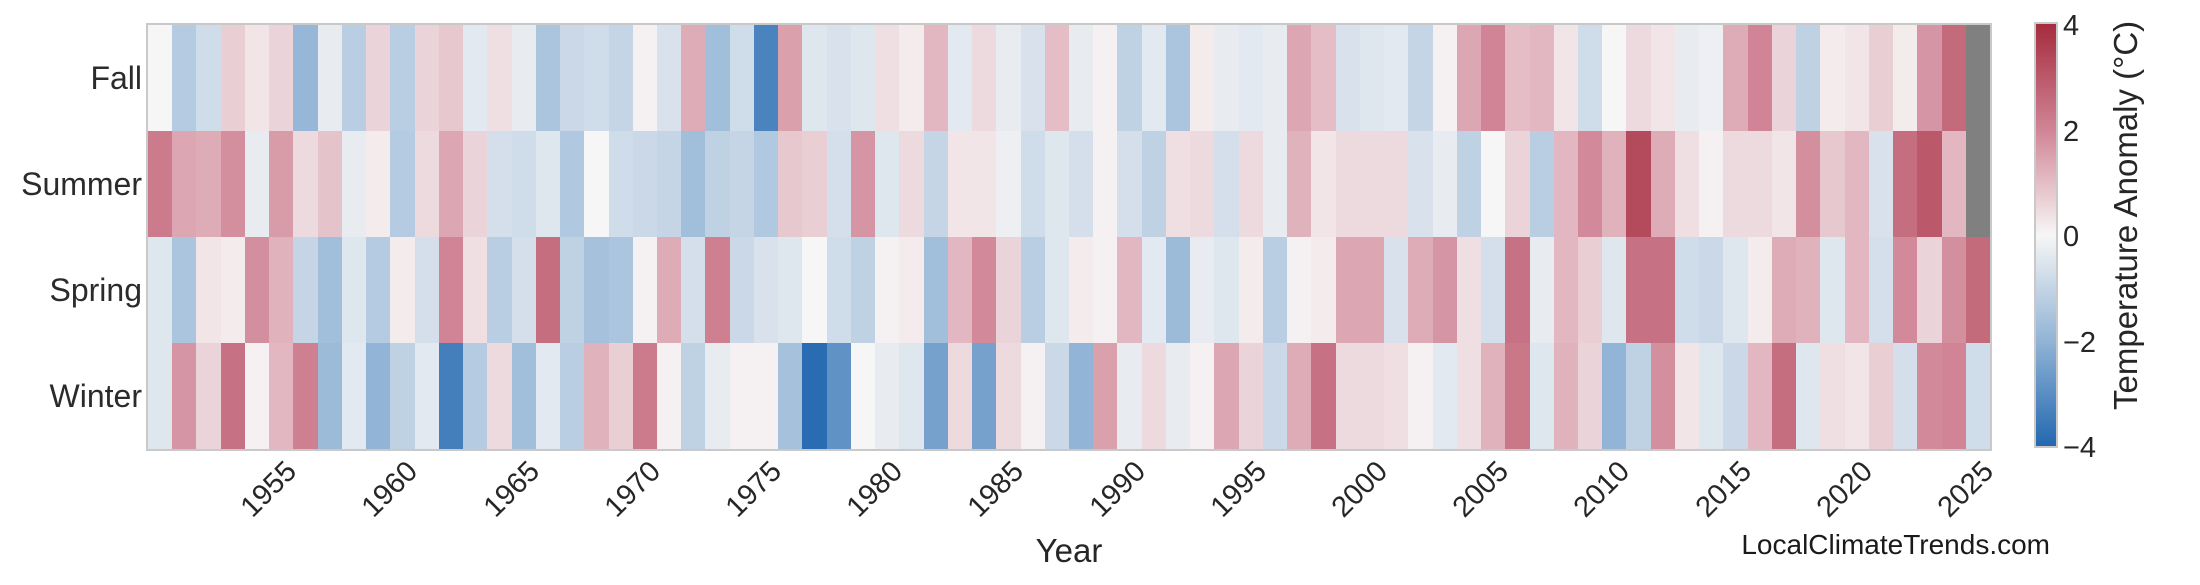  I want to click on row-label-fall: Fall, so click(116, 78).